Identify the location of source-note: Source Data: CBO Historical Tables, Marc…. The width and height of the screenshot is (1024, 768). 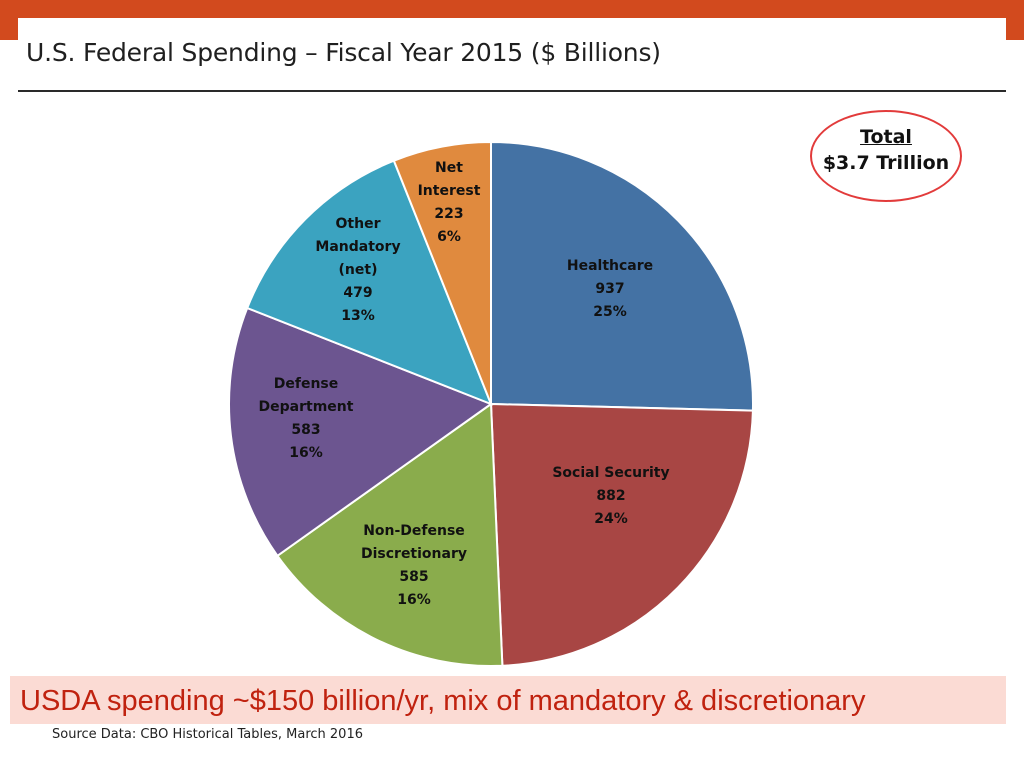
(207, 734).